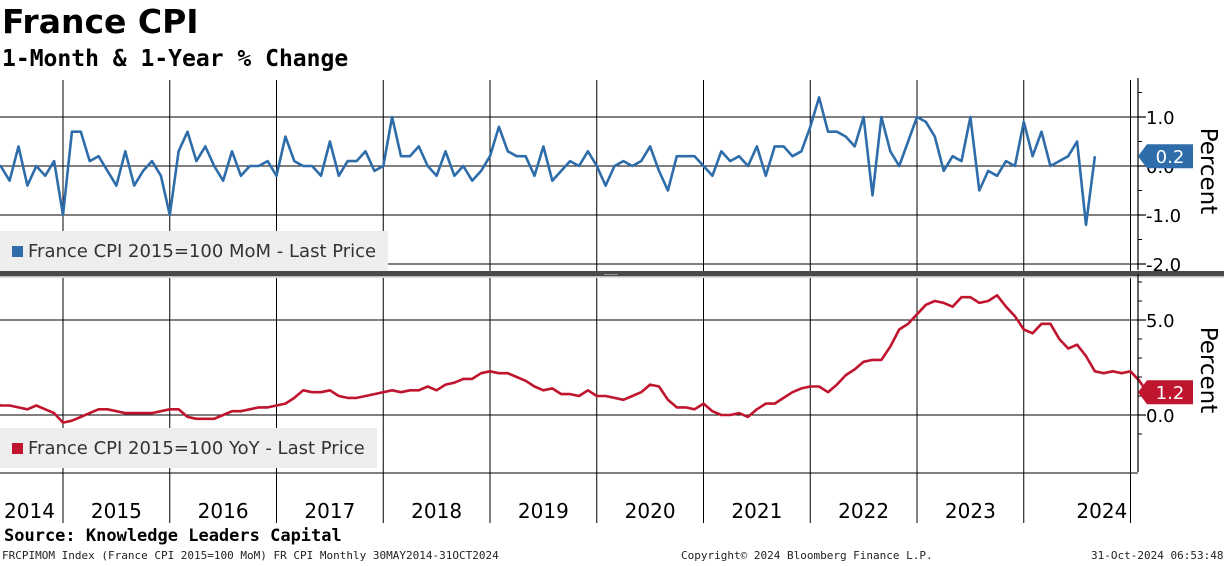 The width and height of the screenshot is (1224, 566). I want to click on chart-subtitle: 1-Month & 1-Year % Change, so click(175, 59).